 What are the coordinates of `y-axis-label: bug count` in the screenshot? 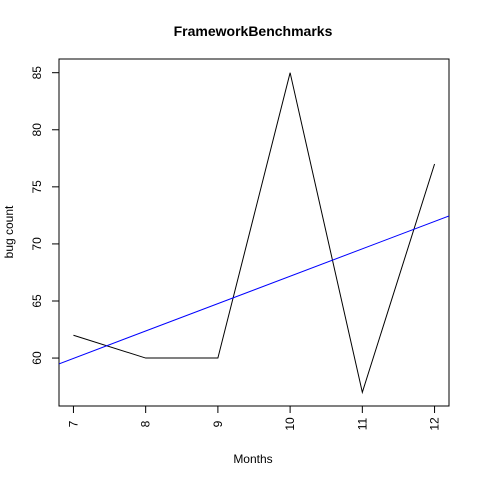 It's located at (9, 231).